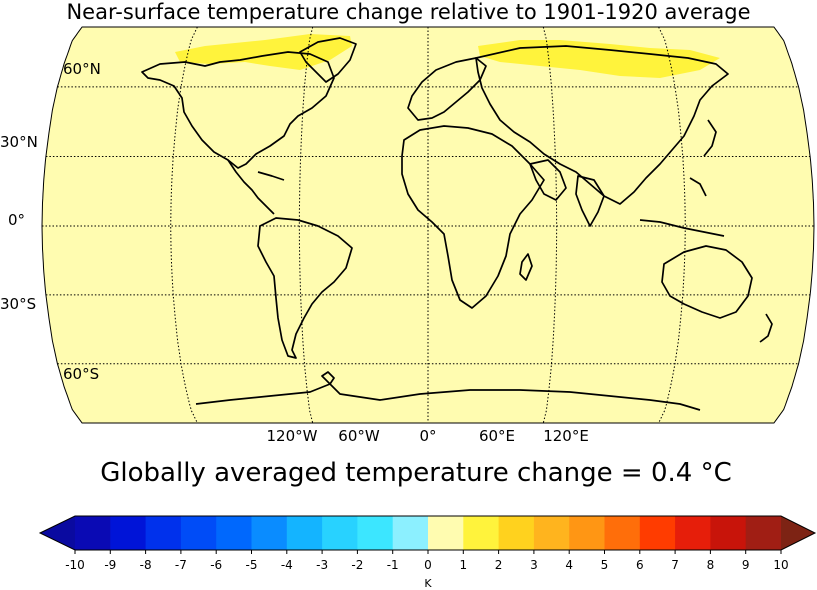  I want to click on colorbar-tick-label: 4, so click(569, 565).